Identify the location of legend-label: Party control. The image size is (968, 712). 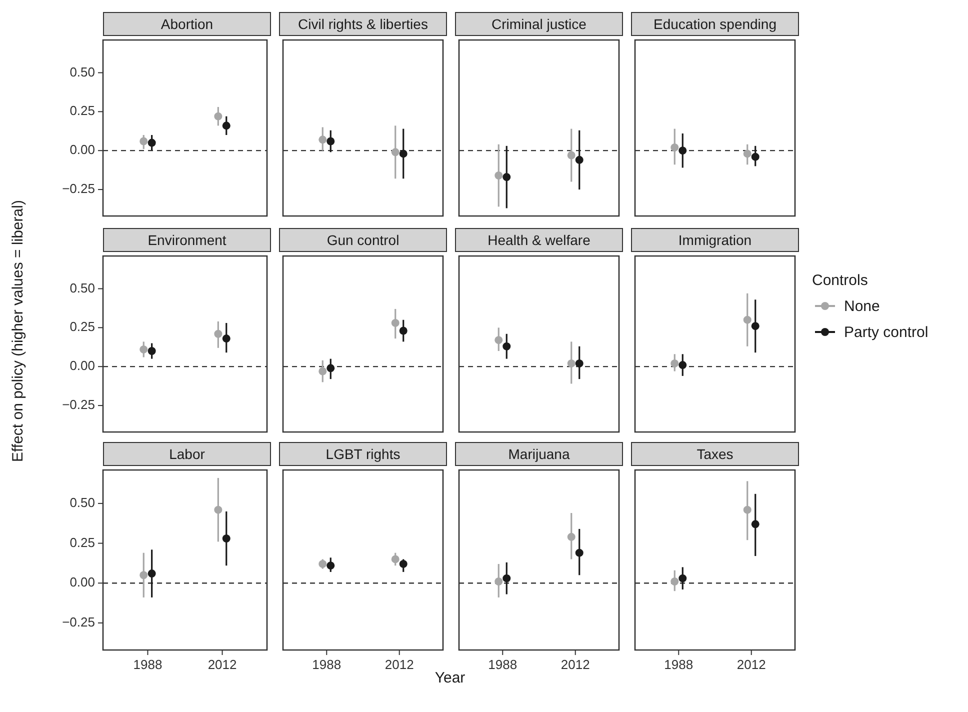
(886, 332).